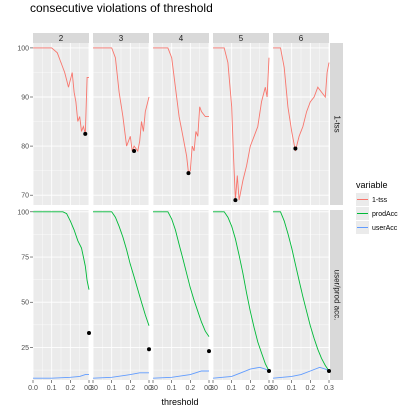 The width and height of the screenshot is (409, 409). Describe the element at coordinates (385, 214) in the screenshot. I see `legend-label-prodAcc: prodAcc` at that location.